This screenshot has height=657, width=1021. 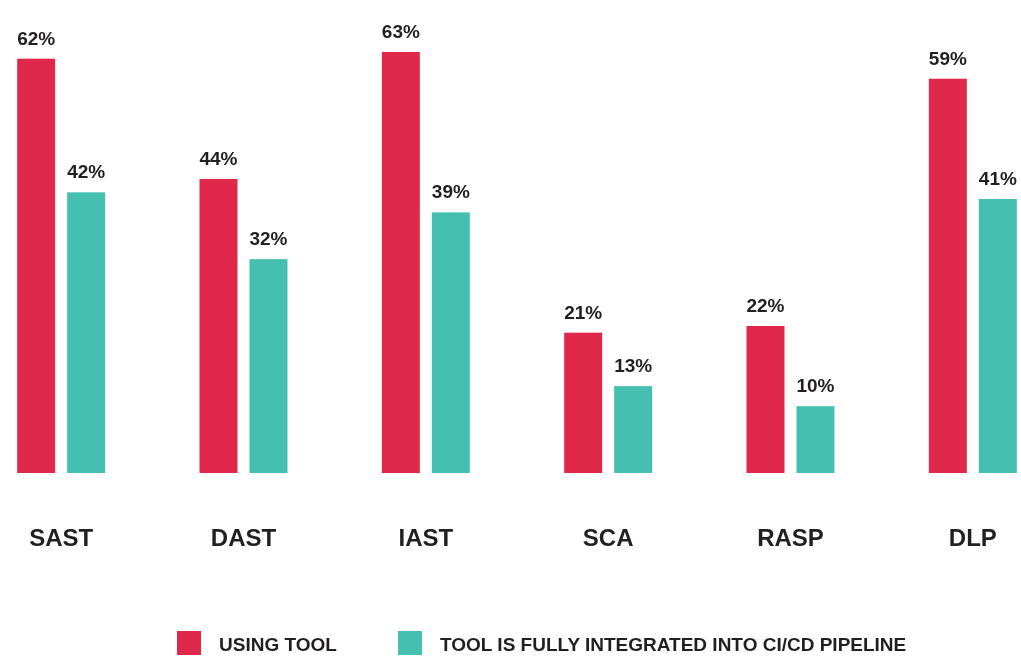 What do you see at coordinates (608, 537) in the screenshot?
I see `x-tick-label: SCA` at bounding box center [608, 537].